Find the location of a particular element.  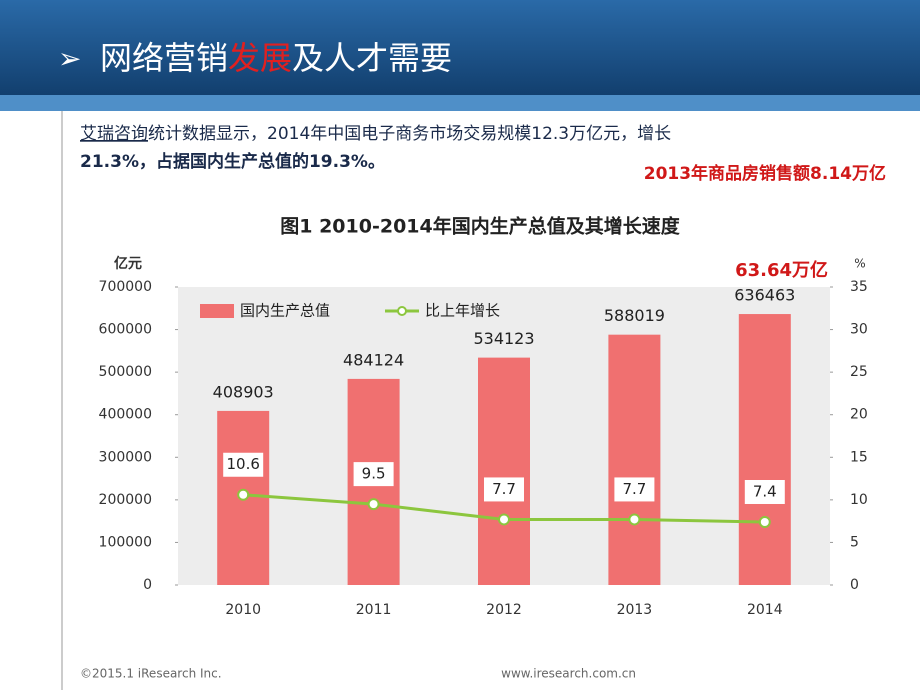

y2-tick-label: 10 is located at coordinates (859, 500).